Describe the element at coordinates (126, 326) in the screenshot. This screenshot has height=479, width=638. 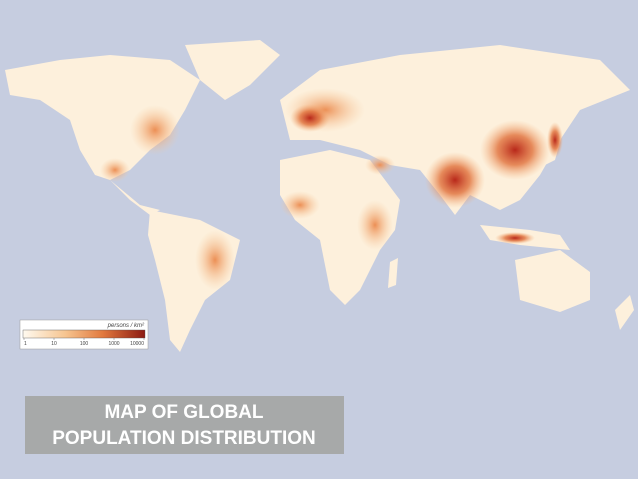
I see `legend-label: persons / km²` at that location.